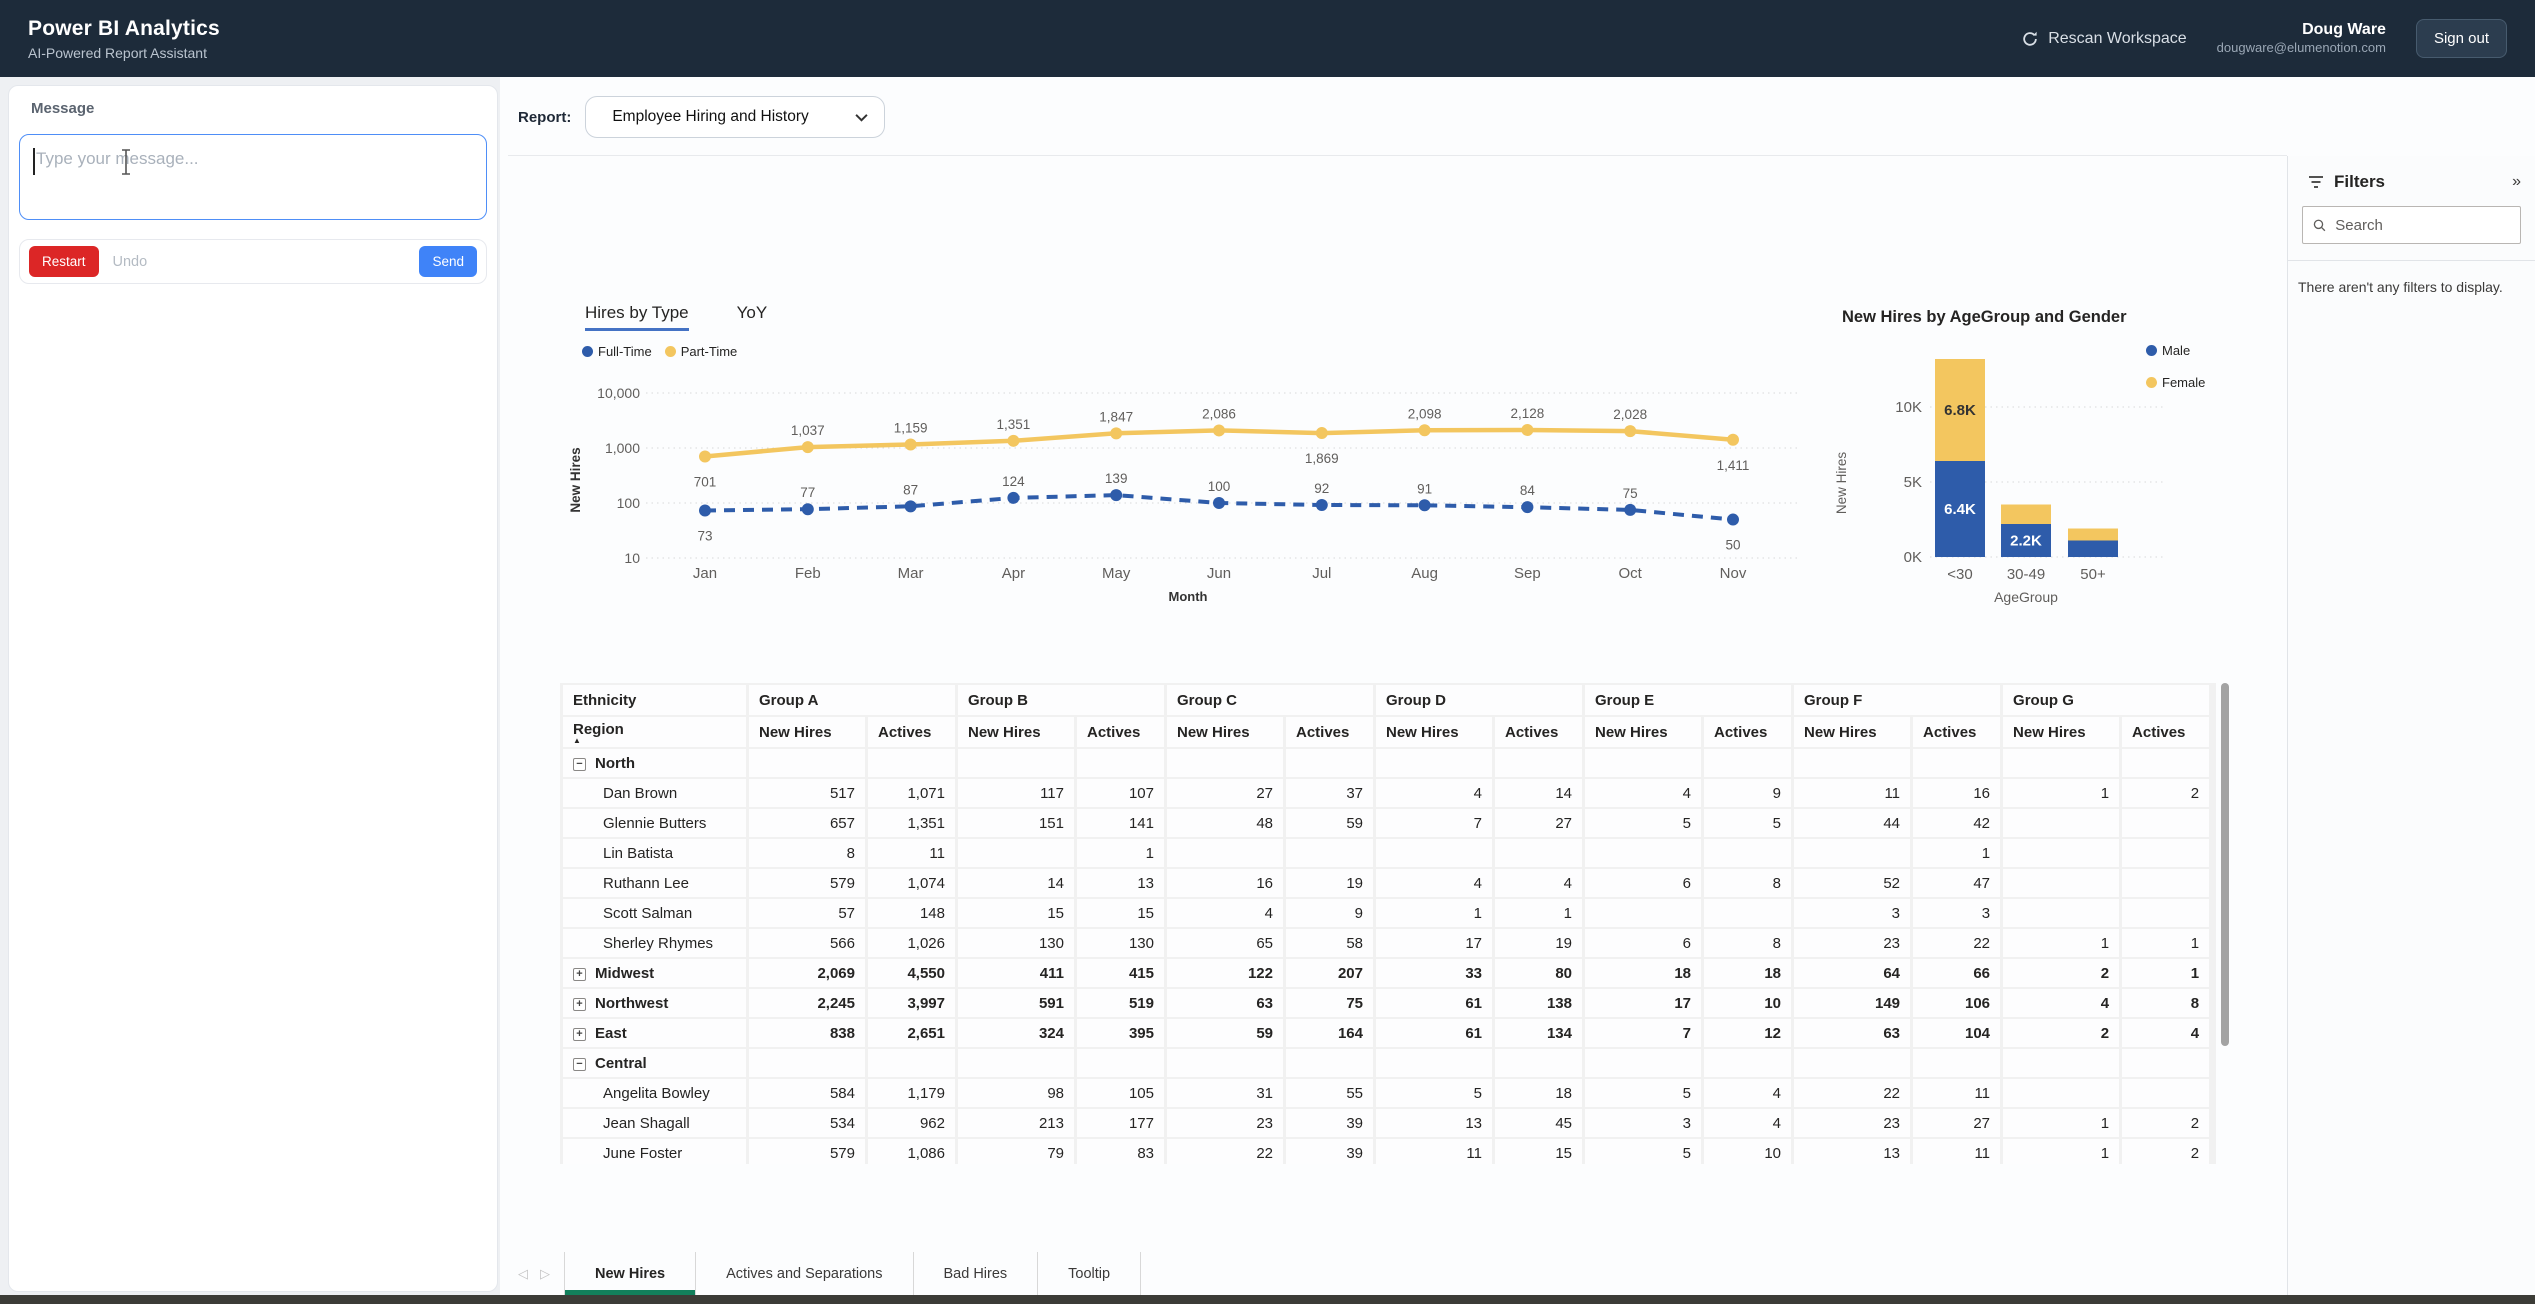 The image size is (2535, 1304). What do you see at coordinates (1116, 416) in the screenshot?
I see `chart-text: 1,847` at bounding box center [1116, 416].